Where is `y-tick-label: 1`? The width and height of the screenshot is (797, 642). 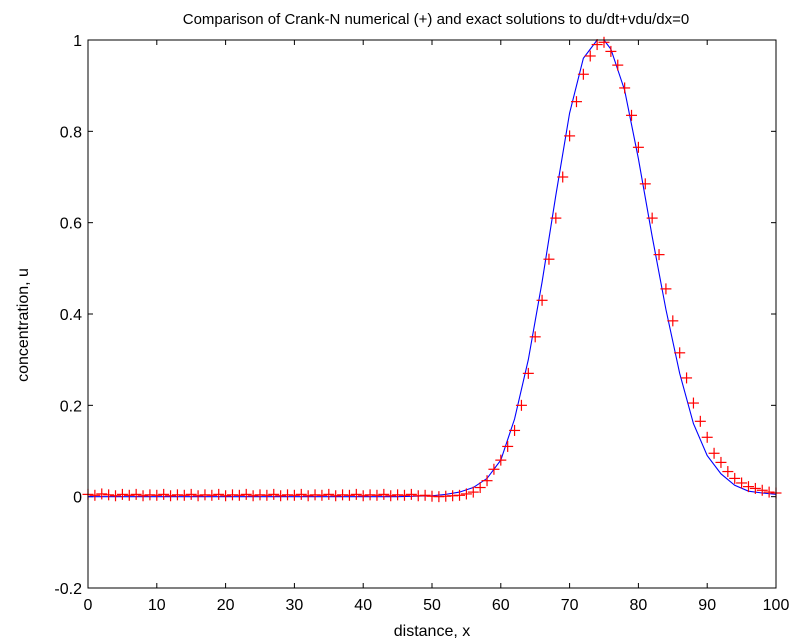
y-tick-label: 1 is located at coordinates (77, 41).